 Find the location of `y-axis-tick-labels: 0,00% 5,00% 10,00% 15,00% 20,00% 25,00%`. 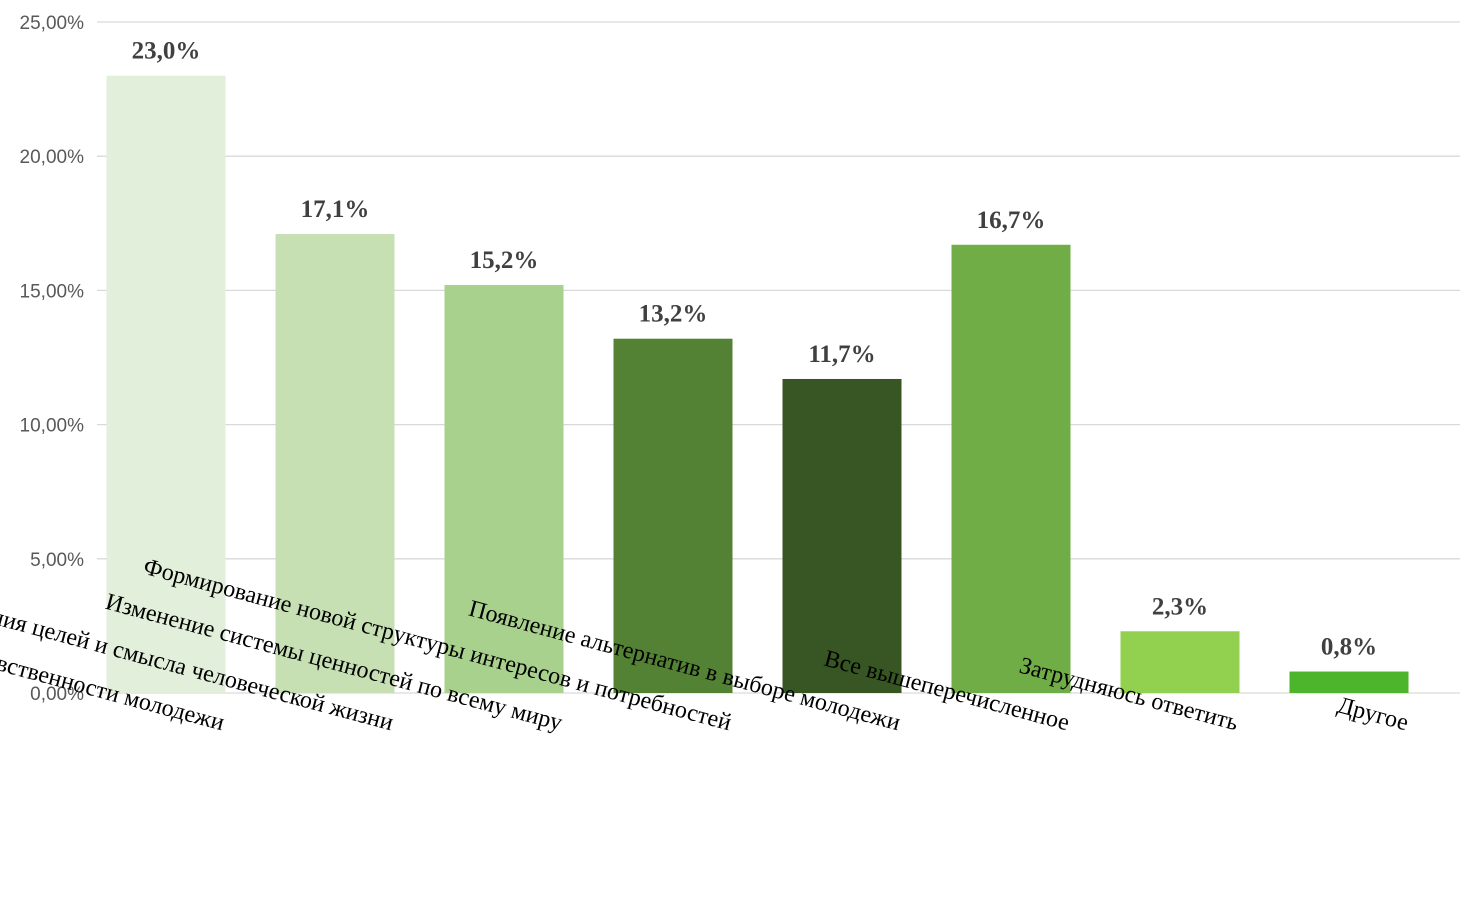

y-axis-tick-labels: 0,00% 5,00% 10,00% 15,00% 20,00% 25,00% is located at coordinates (52, 359).